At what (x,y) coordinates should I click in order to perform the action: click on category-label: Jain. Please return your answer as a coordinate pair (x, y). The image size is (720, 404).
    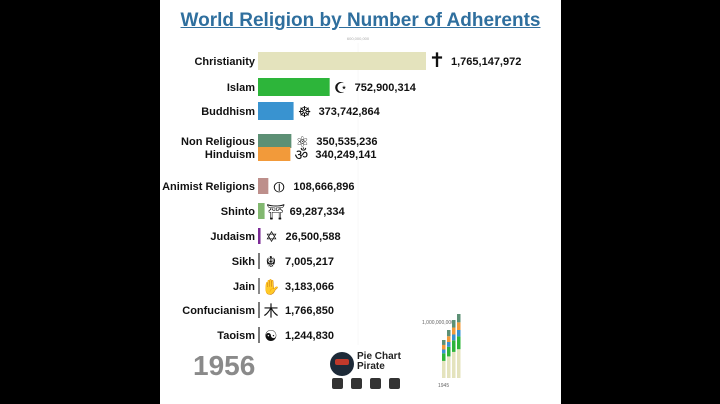
    Looking at the image, I should click on (244, 287).